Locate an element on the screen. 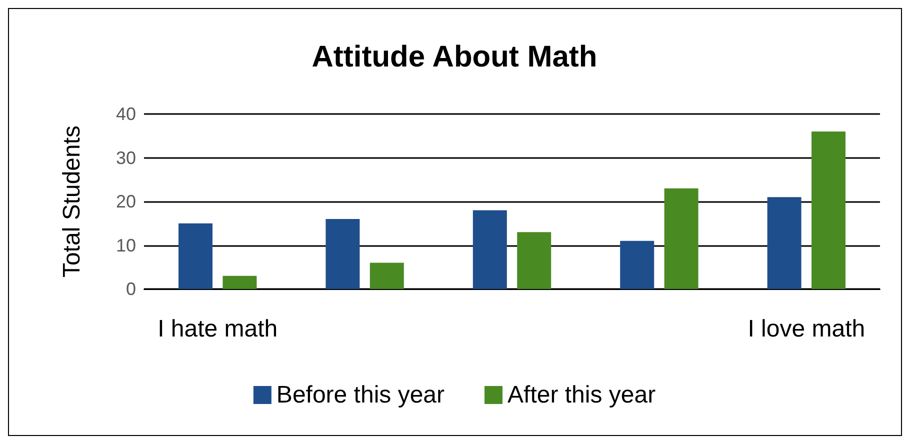 This screenshot has height=444, width=910. y-tick-label: 20 is located at coordinates (126, 202).